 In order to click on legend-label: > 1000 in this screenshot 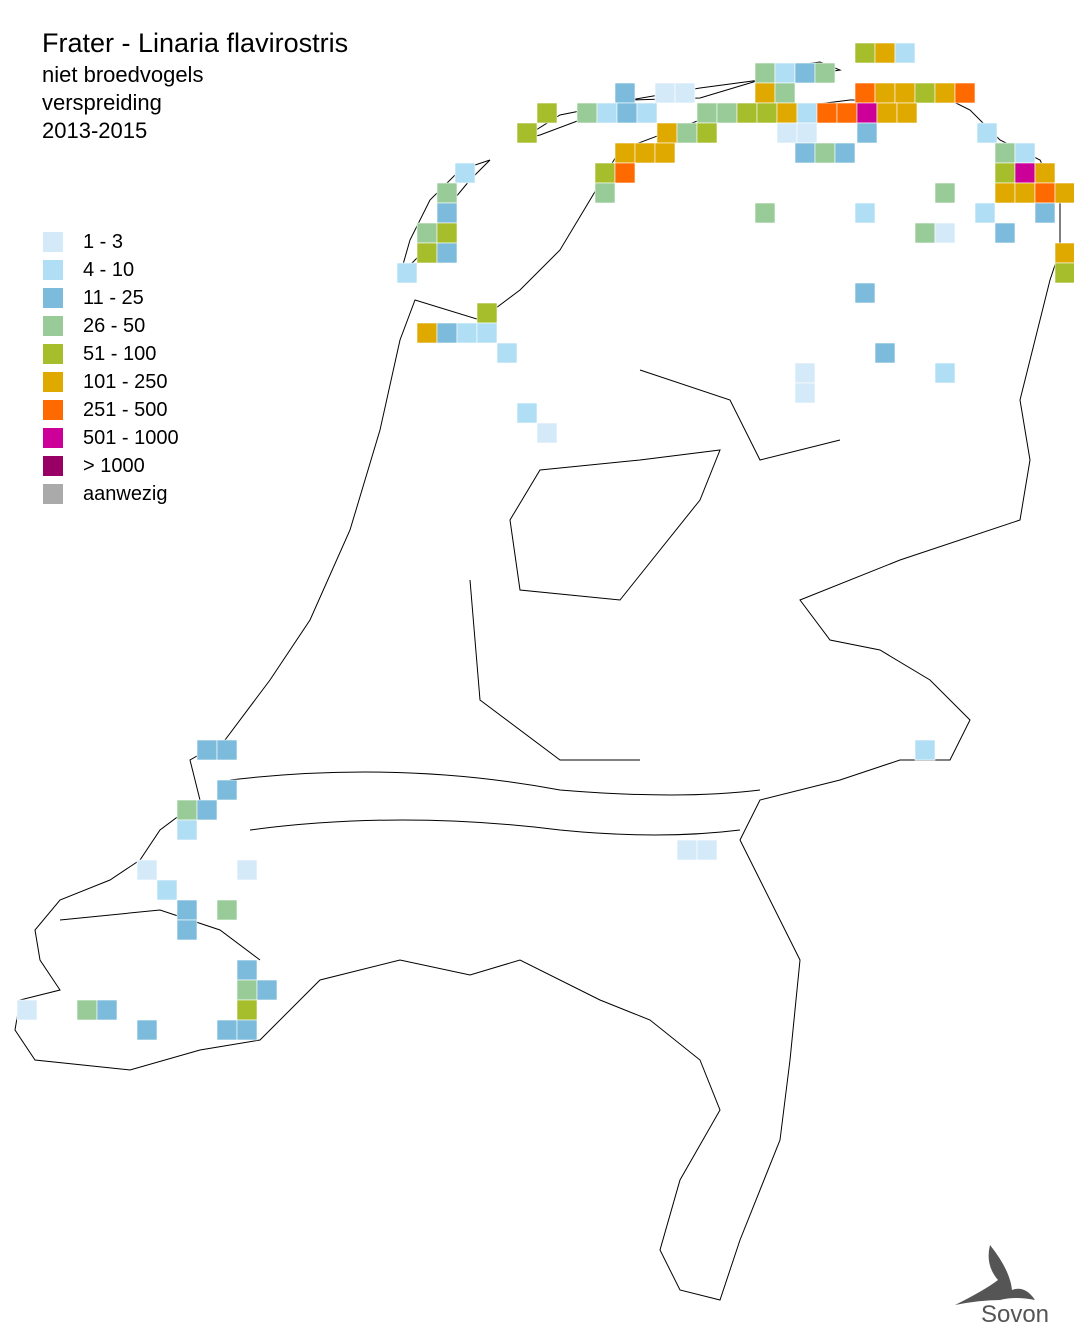, I will do `click(114, 466)`.